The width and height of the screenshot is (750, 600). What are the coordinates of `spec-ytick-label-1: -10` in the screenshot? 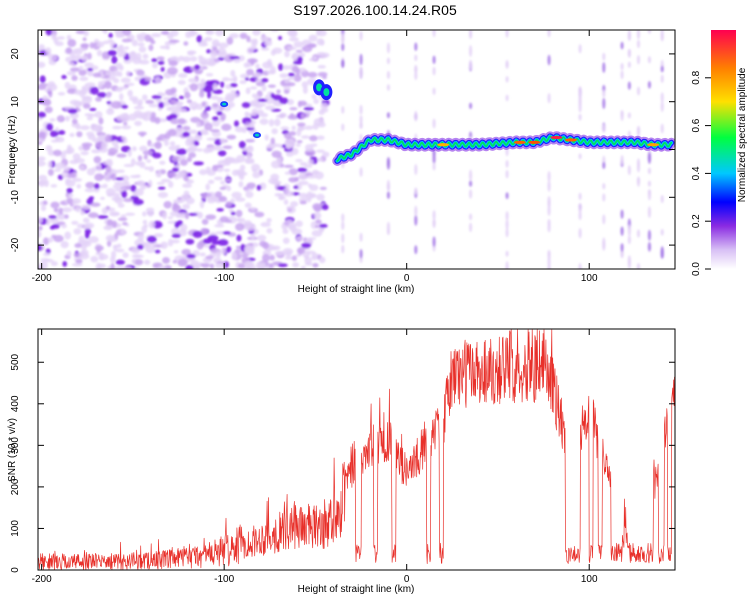 It's located at (15, 197).